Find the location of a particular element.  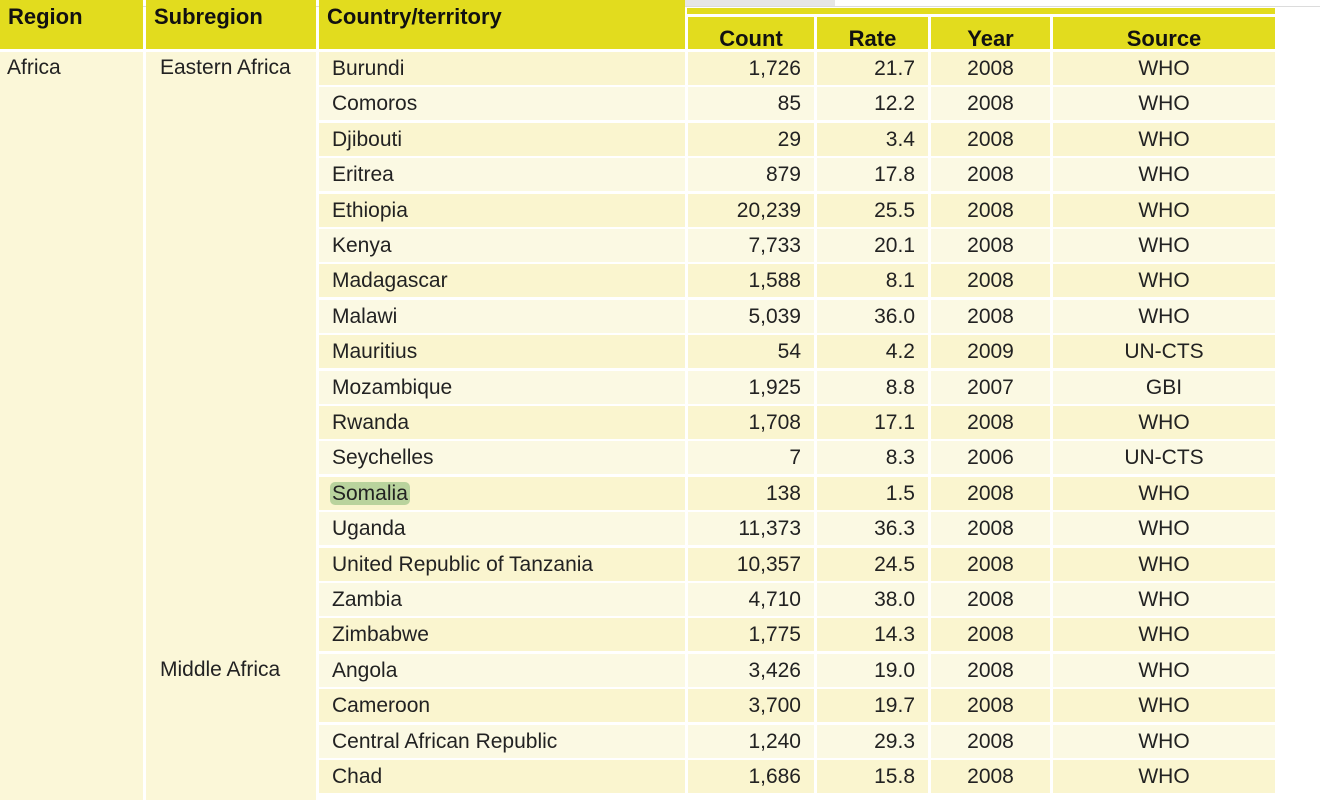

table-row: Zimbabwe 1,775 14.3 2008 WHO is located at coordinates (797, 635).